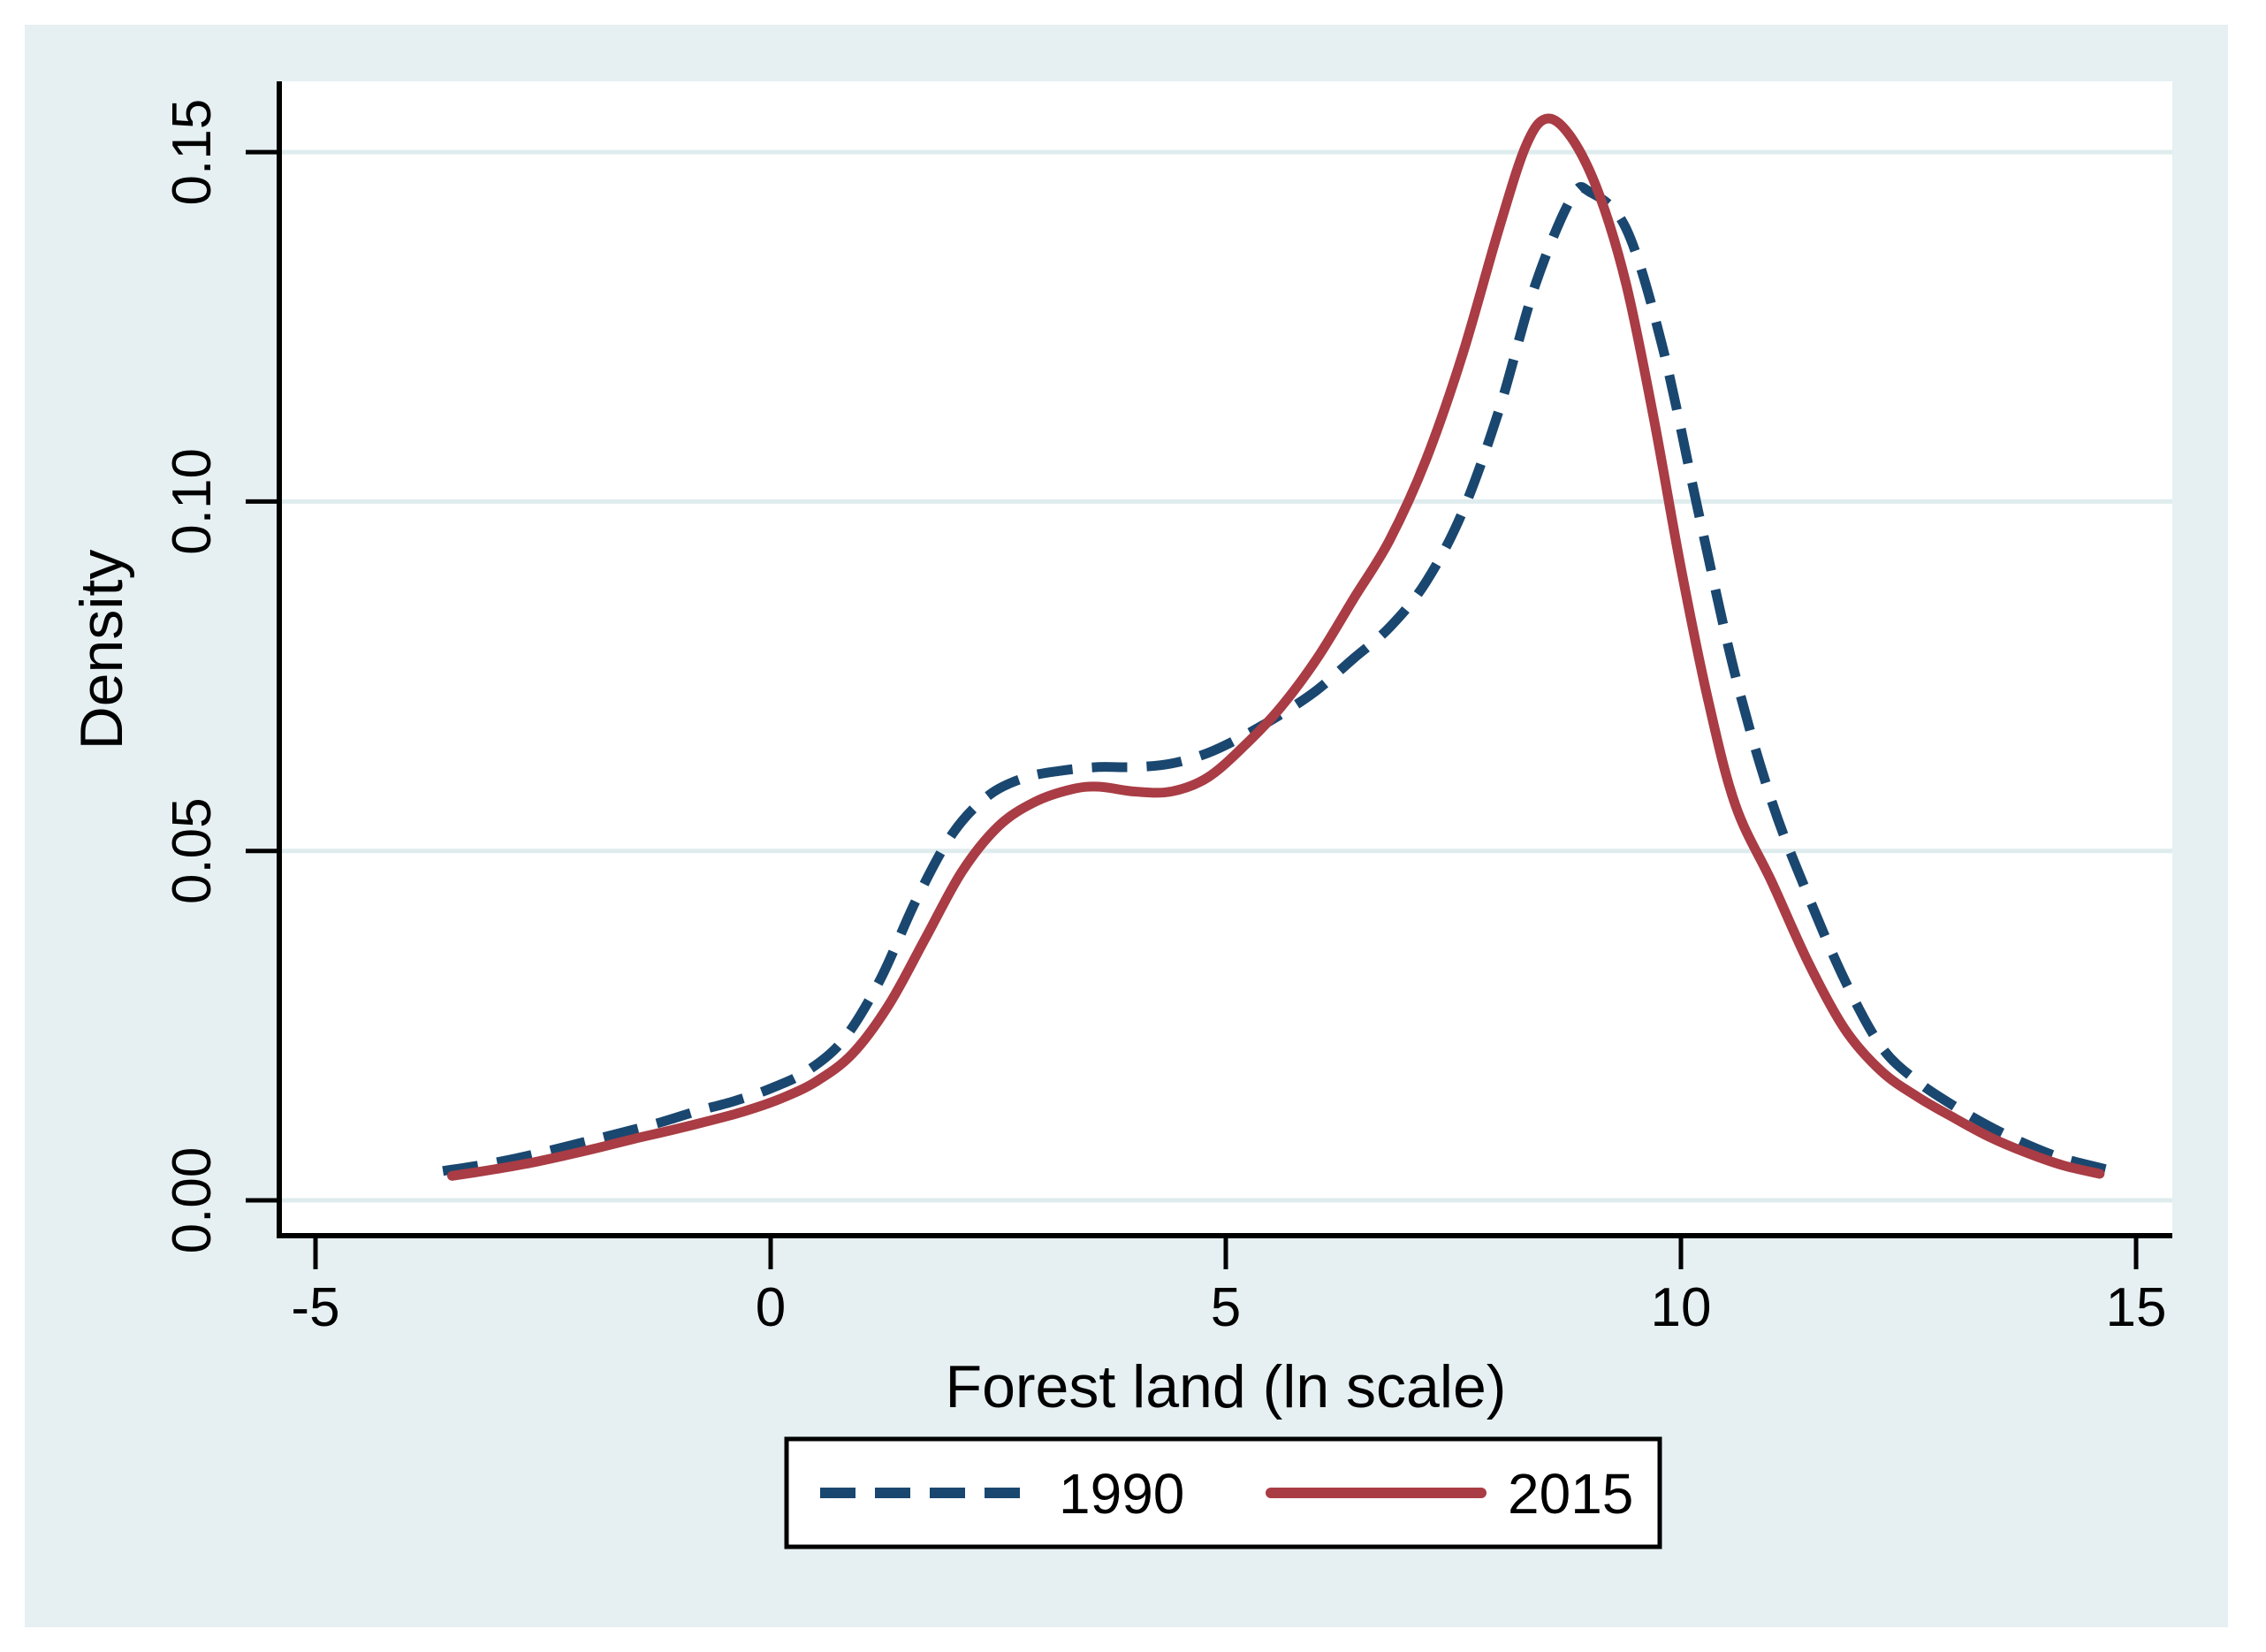  Describe the element at coordinates (1122, 1494) in the screenshot. I see `legend-label-1990: 1990` at that location.